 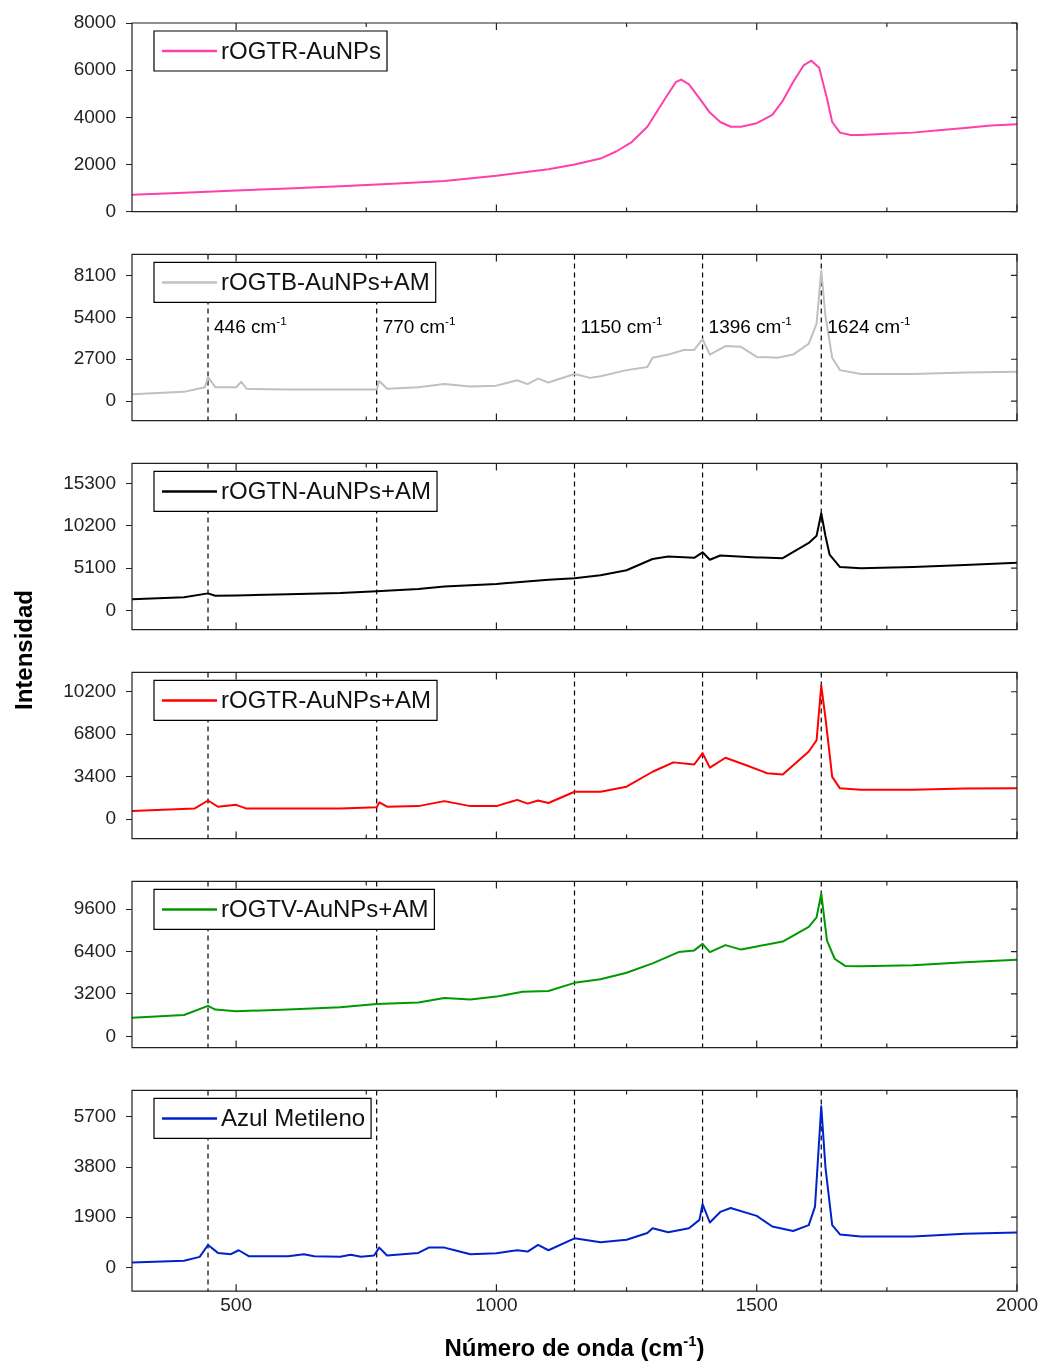 What do you see at coordinates (94, 775) in the screenshot?
I see `y-tick-label: 3400` at bounding box center [94, 775].